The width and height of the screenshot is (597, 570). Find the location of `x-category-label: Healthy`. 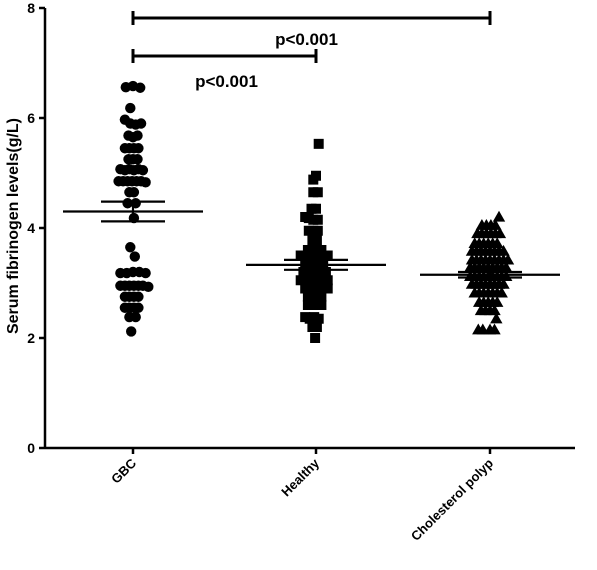

x-category-label: Healthy is located at coordinates (300, 477).